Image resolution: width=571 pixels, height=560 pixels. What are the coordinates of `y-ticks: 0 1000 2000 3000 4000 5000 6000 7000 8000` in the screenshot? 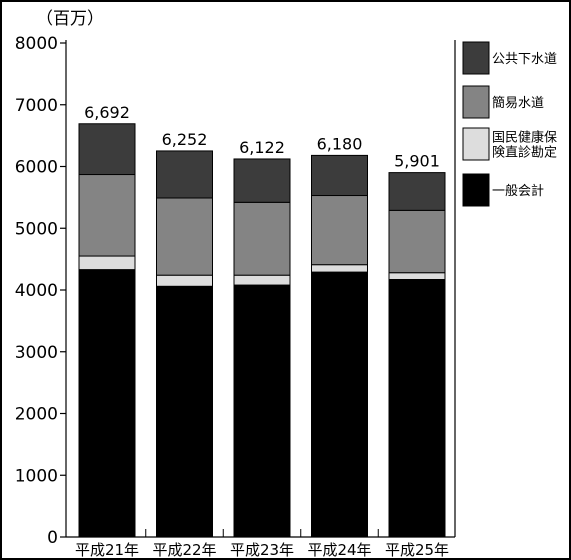 It's located at (40, 291).